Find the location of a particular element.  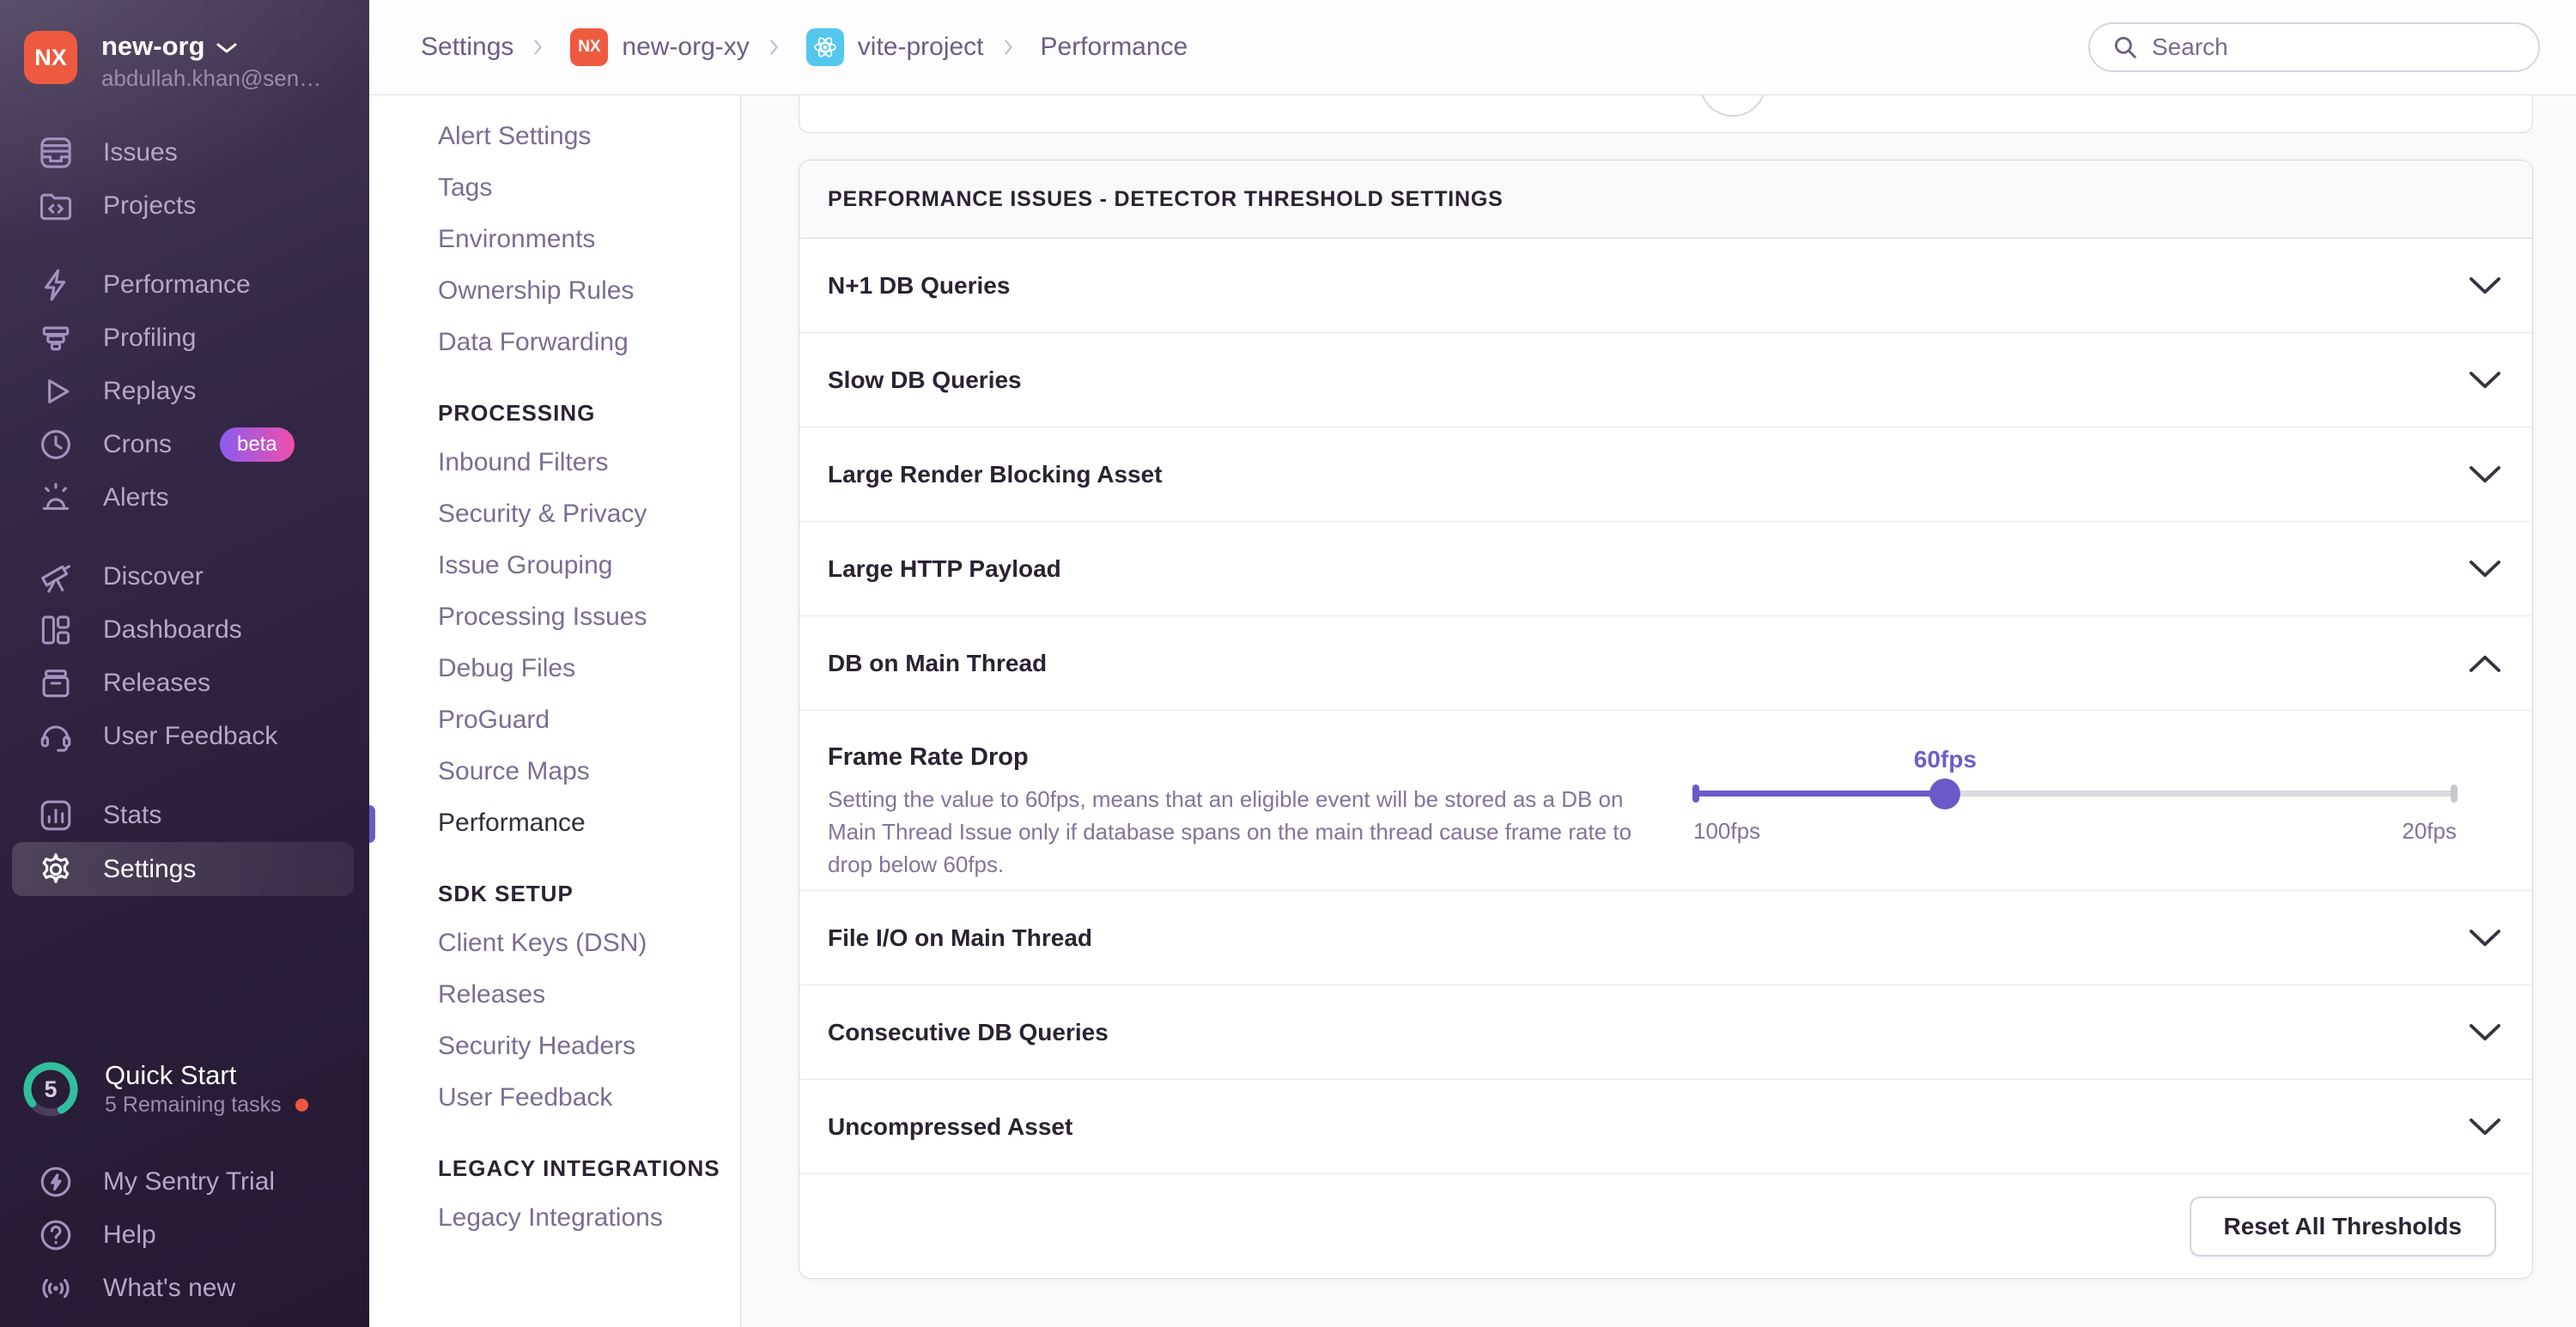

sidebar-item-my-sentry-trial: My Sentry Trial is located at coordinates (185, 1182).